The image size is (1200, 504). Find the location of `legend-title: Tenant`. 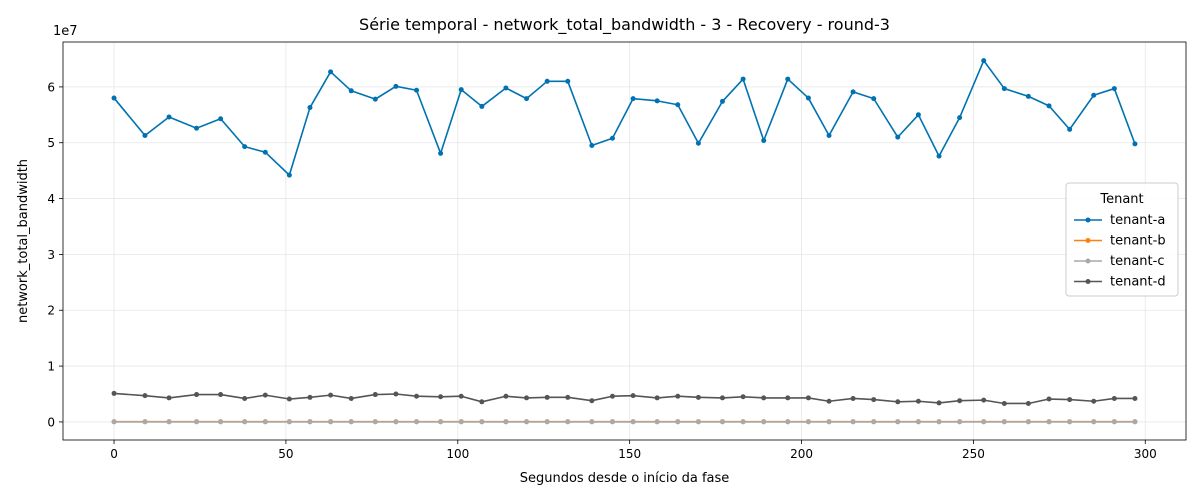

legend-title: Tenant is located at coordinates (1121, 199).